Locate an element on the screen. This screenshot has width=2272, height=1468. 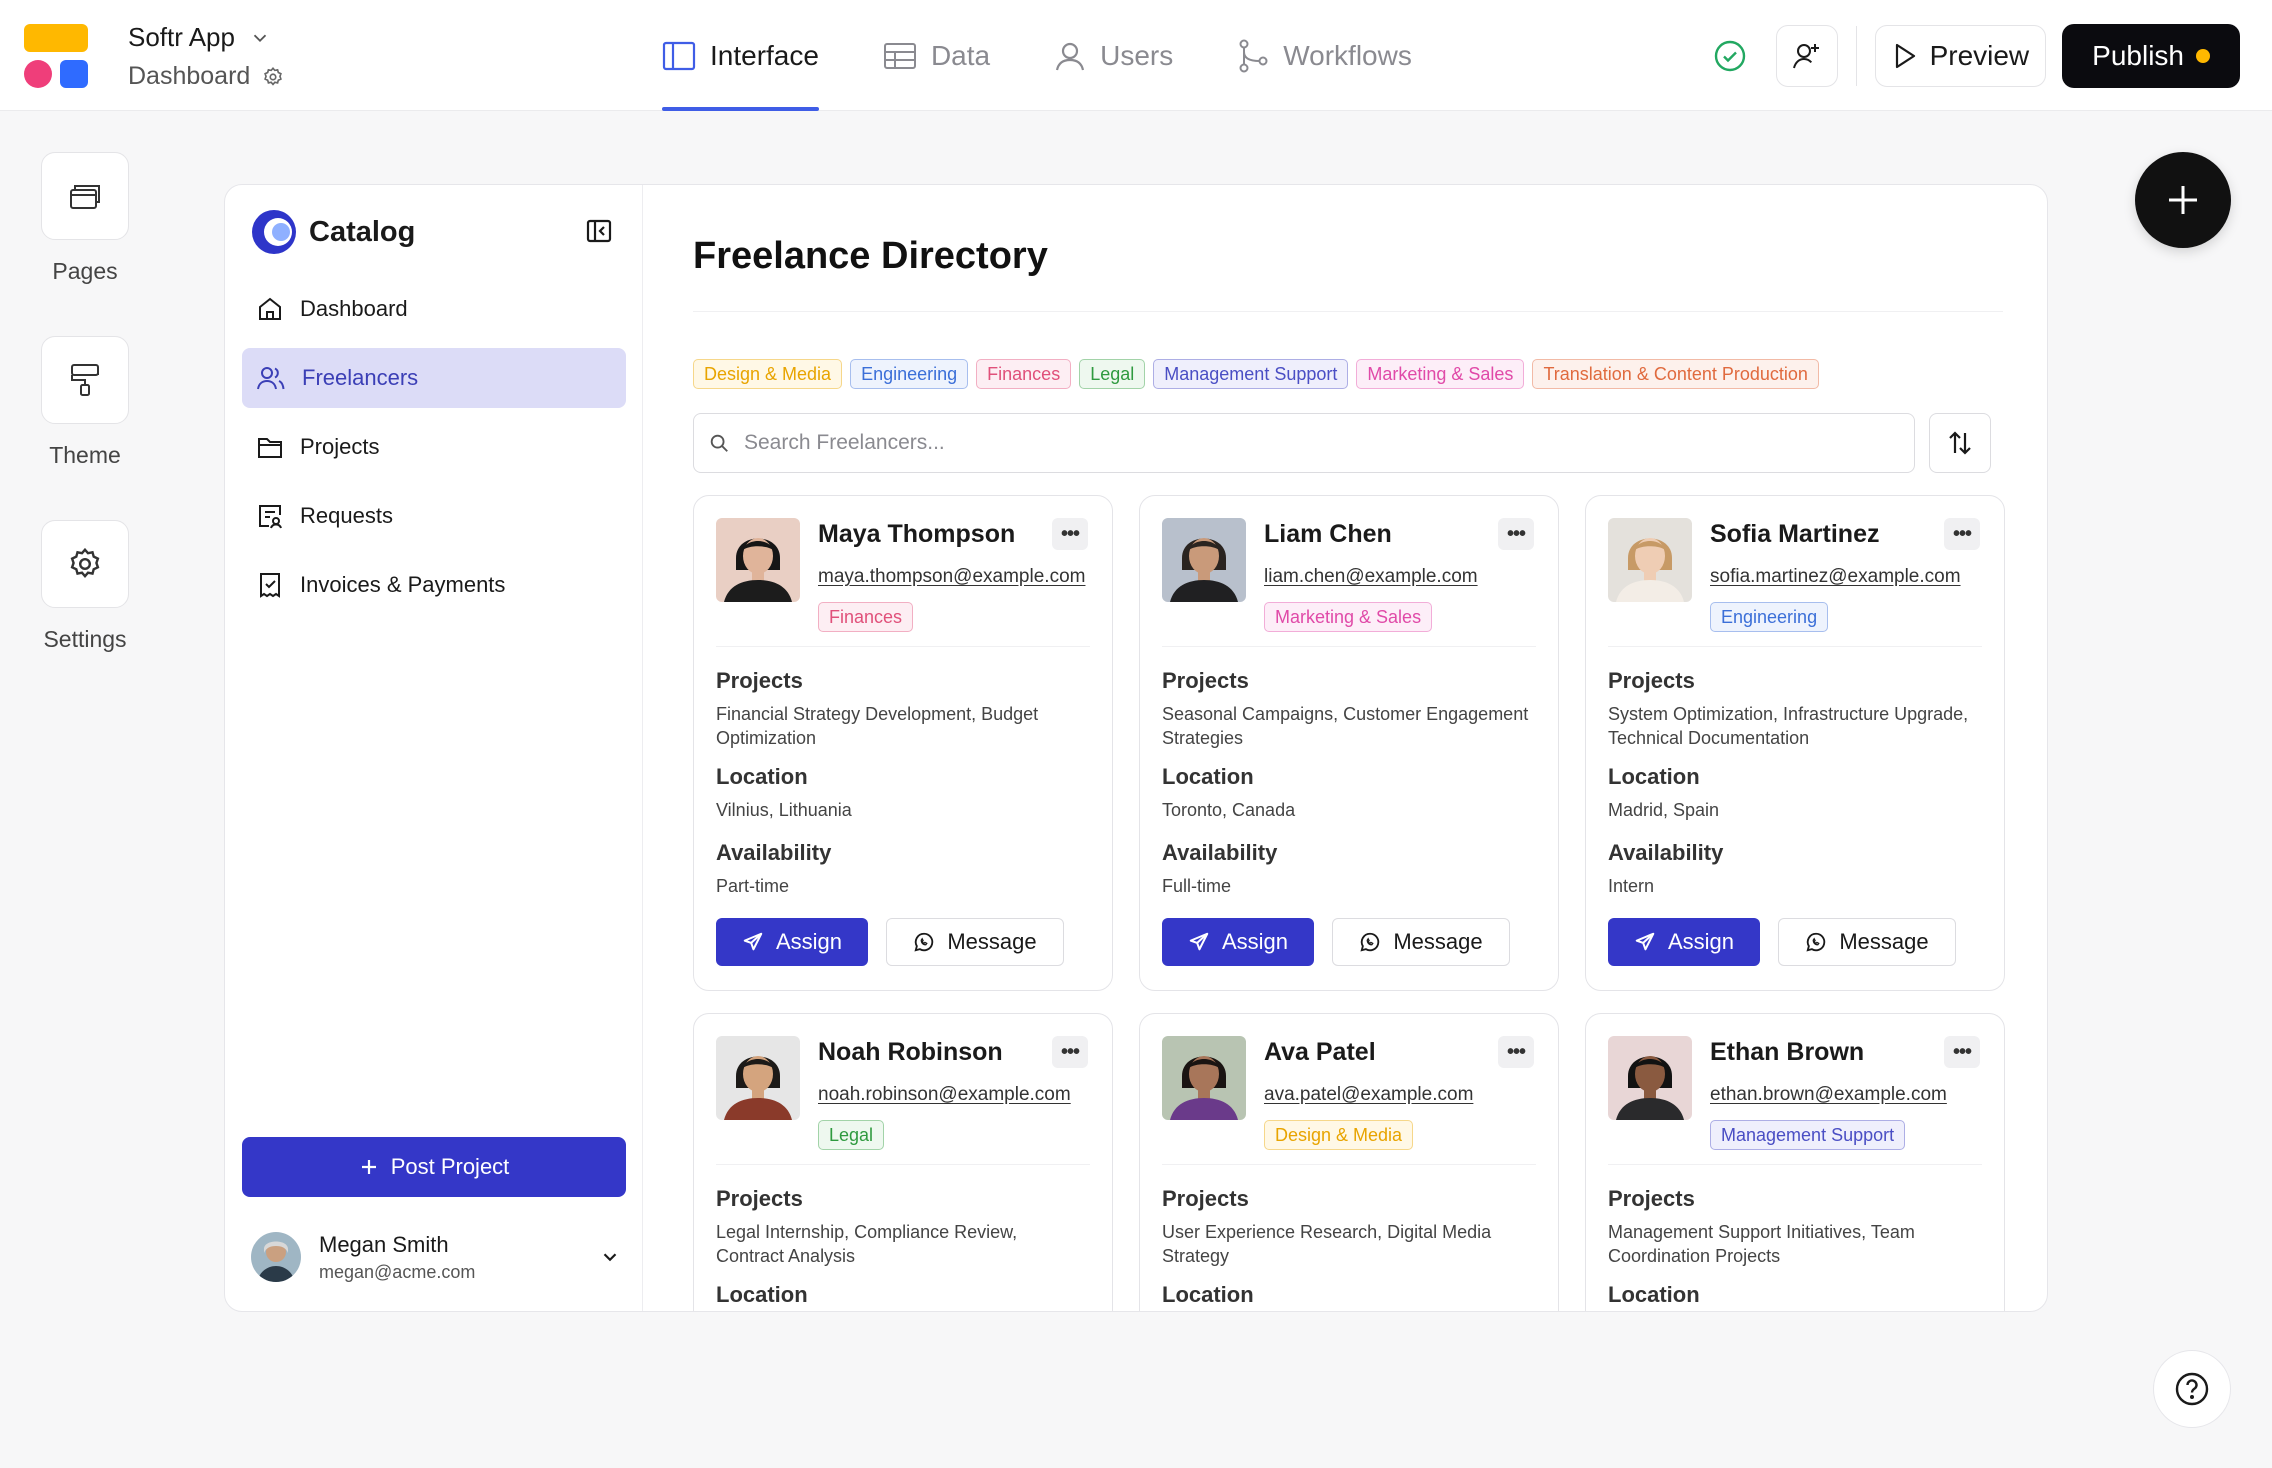
rail-pages: Pages is located at coordinates (85, 218).